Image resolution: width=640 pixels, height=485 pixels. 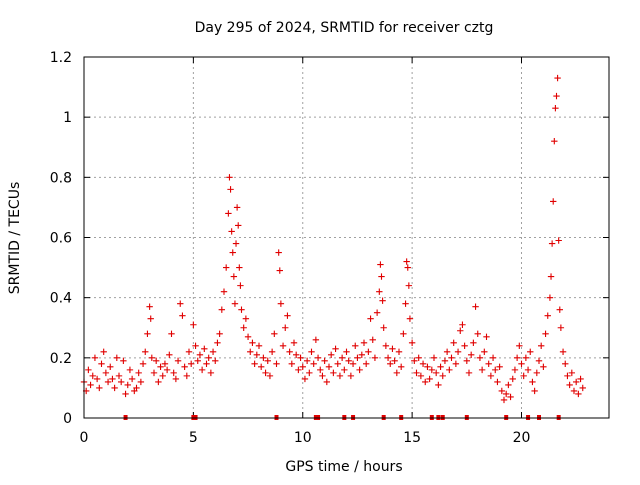 I want to click on y-tick-label: 0.4, so click(x=61, y=299).